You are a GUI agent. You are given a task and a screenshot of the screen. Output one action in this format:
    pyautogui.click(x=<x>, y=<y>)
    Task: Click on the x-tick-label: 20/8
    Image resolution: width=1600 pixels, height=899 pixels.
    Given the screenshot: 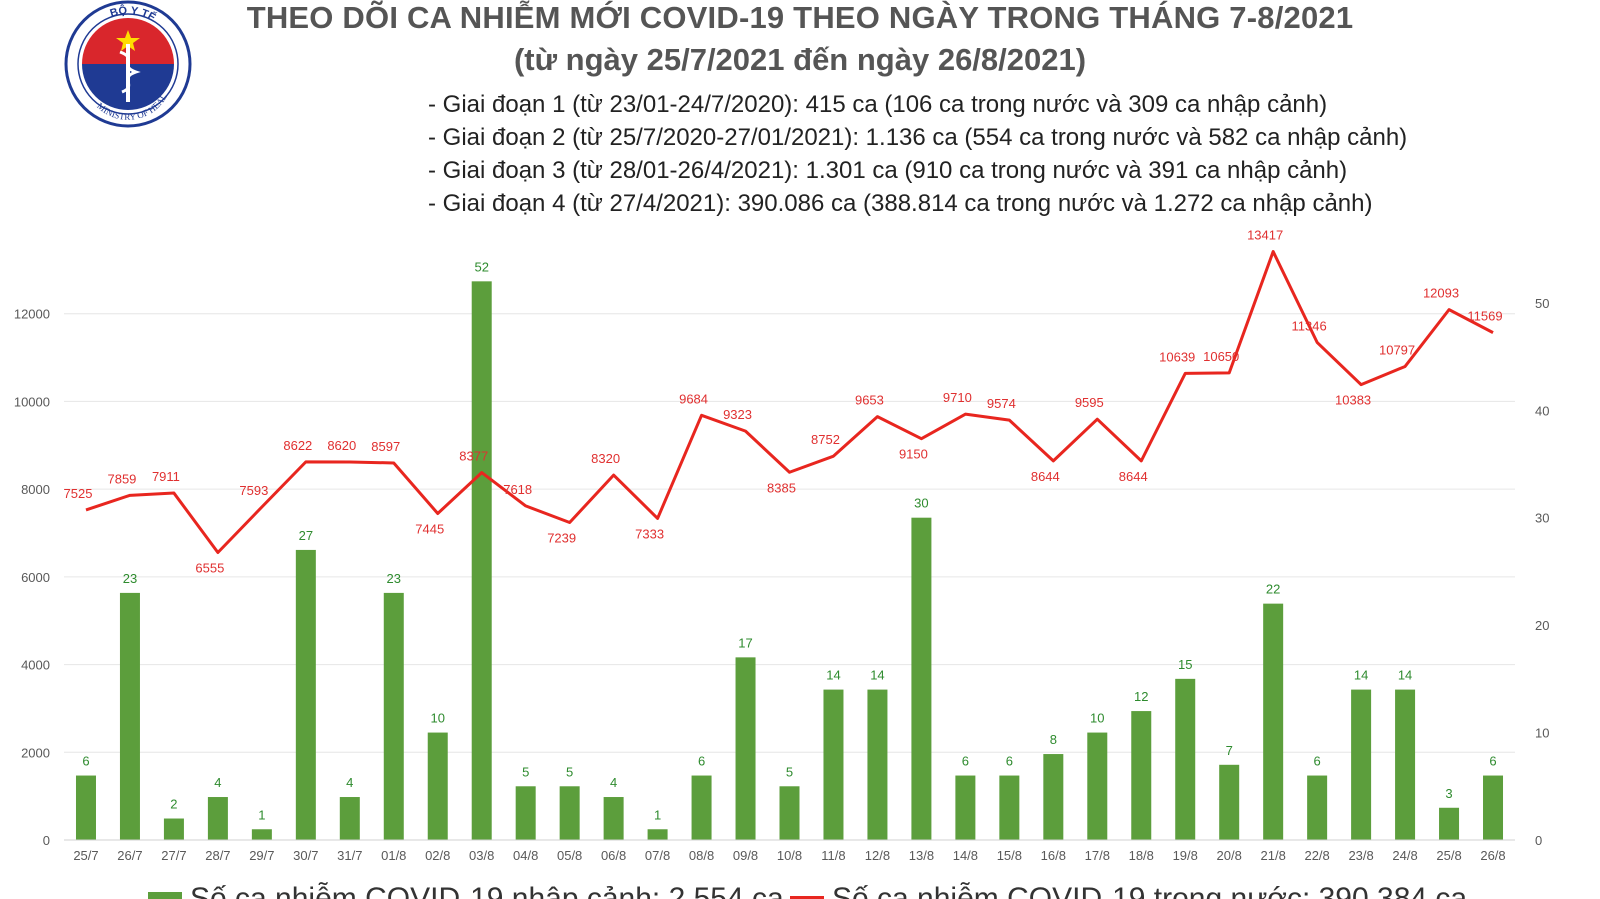 What is the action you would take?
    pyautogui.click(x=1229, y=855)
    